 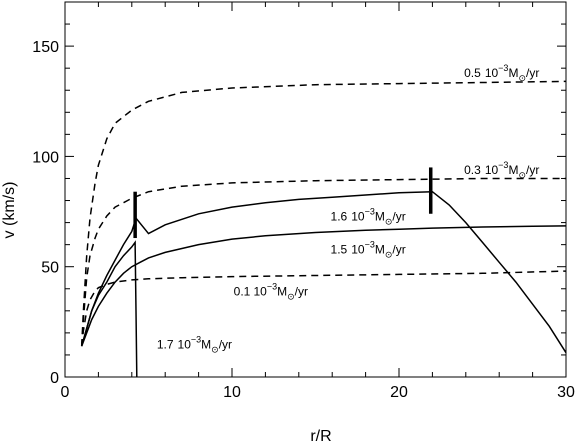 What do you see at coordinates (9, 210) in the screenshot?
I see `y-axis-label: v (km/s)` at bounding box center [9, 210].